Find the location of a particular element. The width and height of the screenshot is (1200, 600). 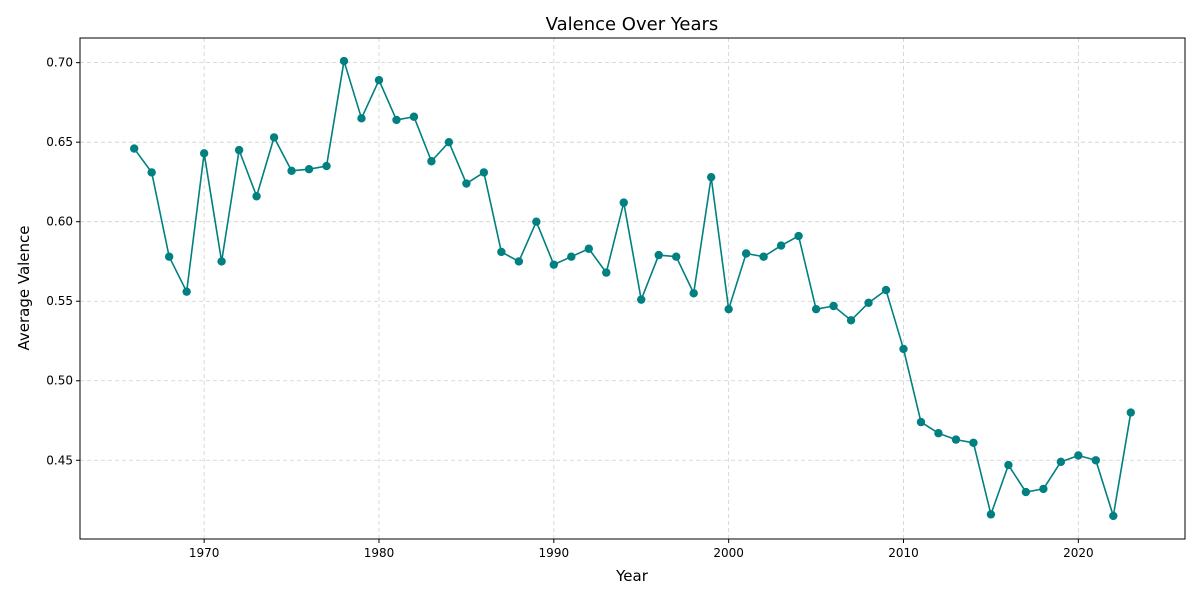

y-axis-title: Average Valence is located at coordinates (24, 287).